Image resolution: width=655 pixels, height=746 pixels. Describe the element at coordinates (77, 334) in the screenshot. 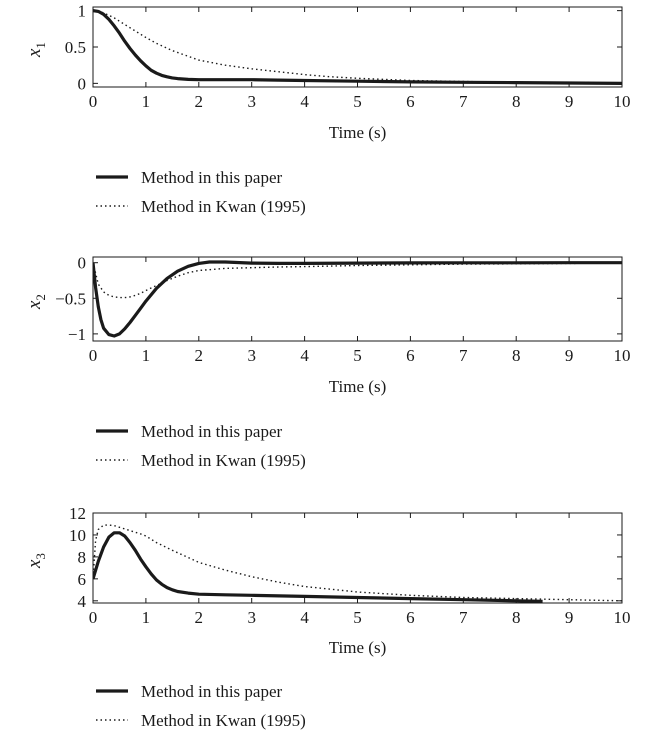

I see `y-tick-label: −1` at that location.